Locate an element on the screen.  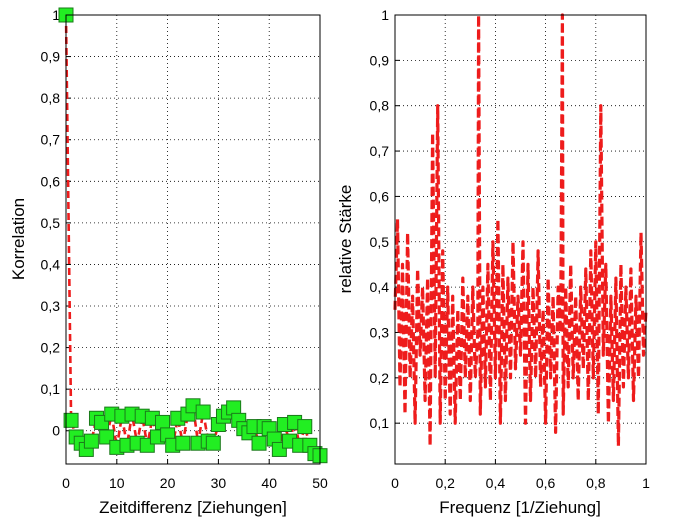
right-y-tick-label: 1 is located at coordinates (385, 15).